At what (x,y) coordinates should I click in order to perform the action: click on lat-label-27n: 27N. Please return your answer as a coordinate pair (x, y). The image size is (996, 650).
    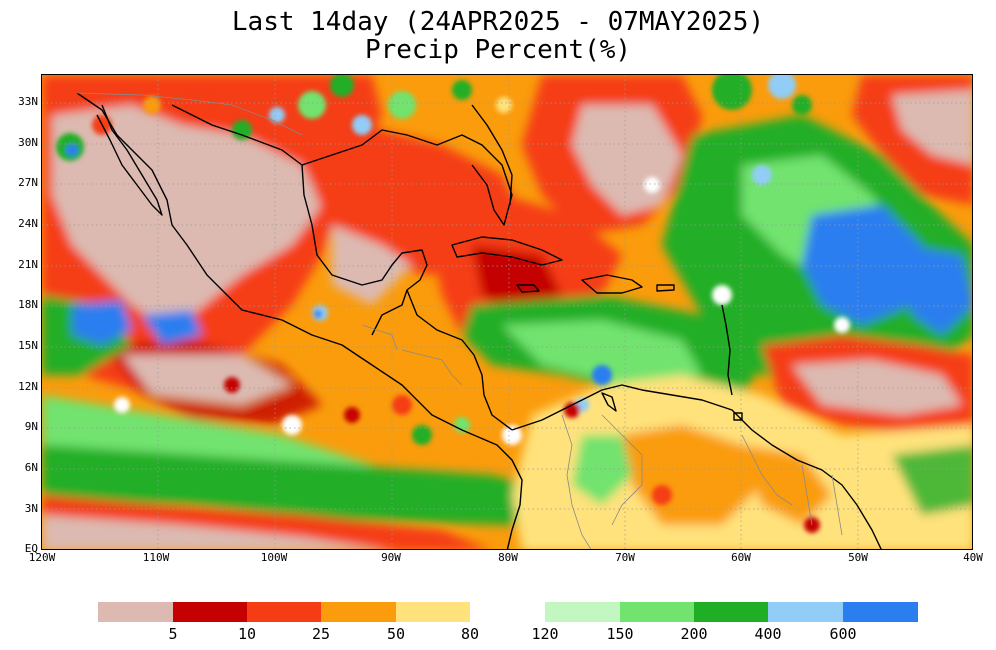
    Looking at the image, I should click on (28, 182).